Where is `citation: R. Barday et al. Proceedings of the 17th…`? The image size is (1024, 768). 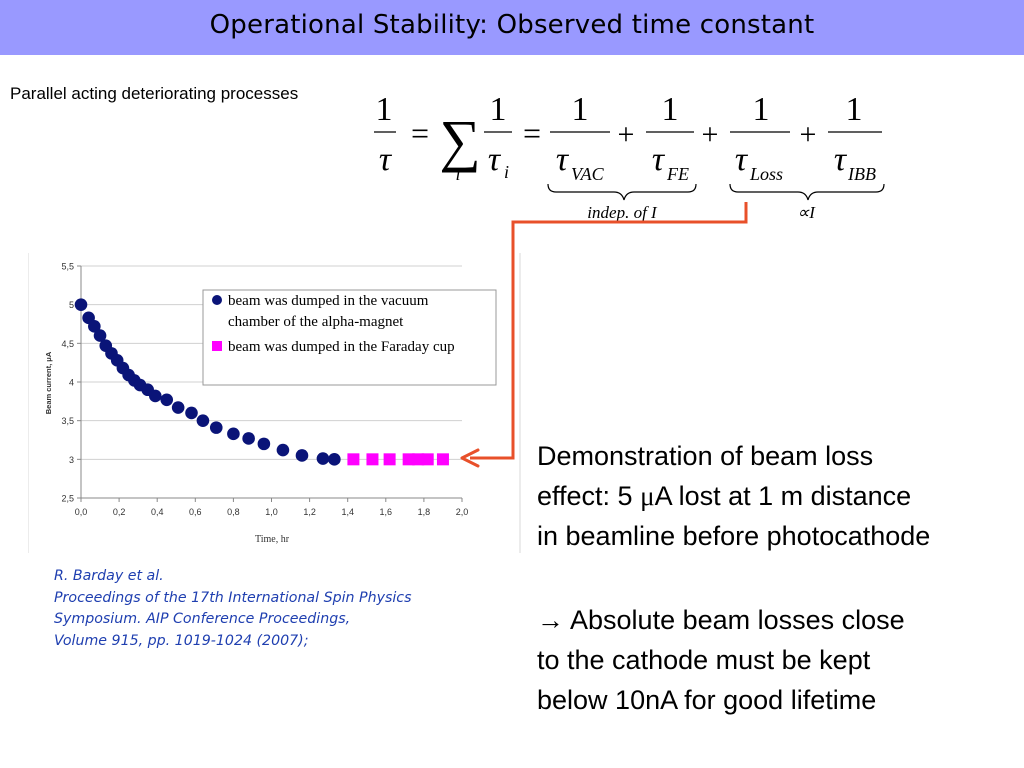
citation: R. Barday et al. Proceedings of the 17th… is located at coordinates (233, 609).